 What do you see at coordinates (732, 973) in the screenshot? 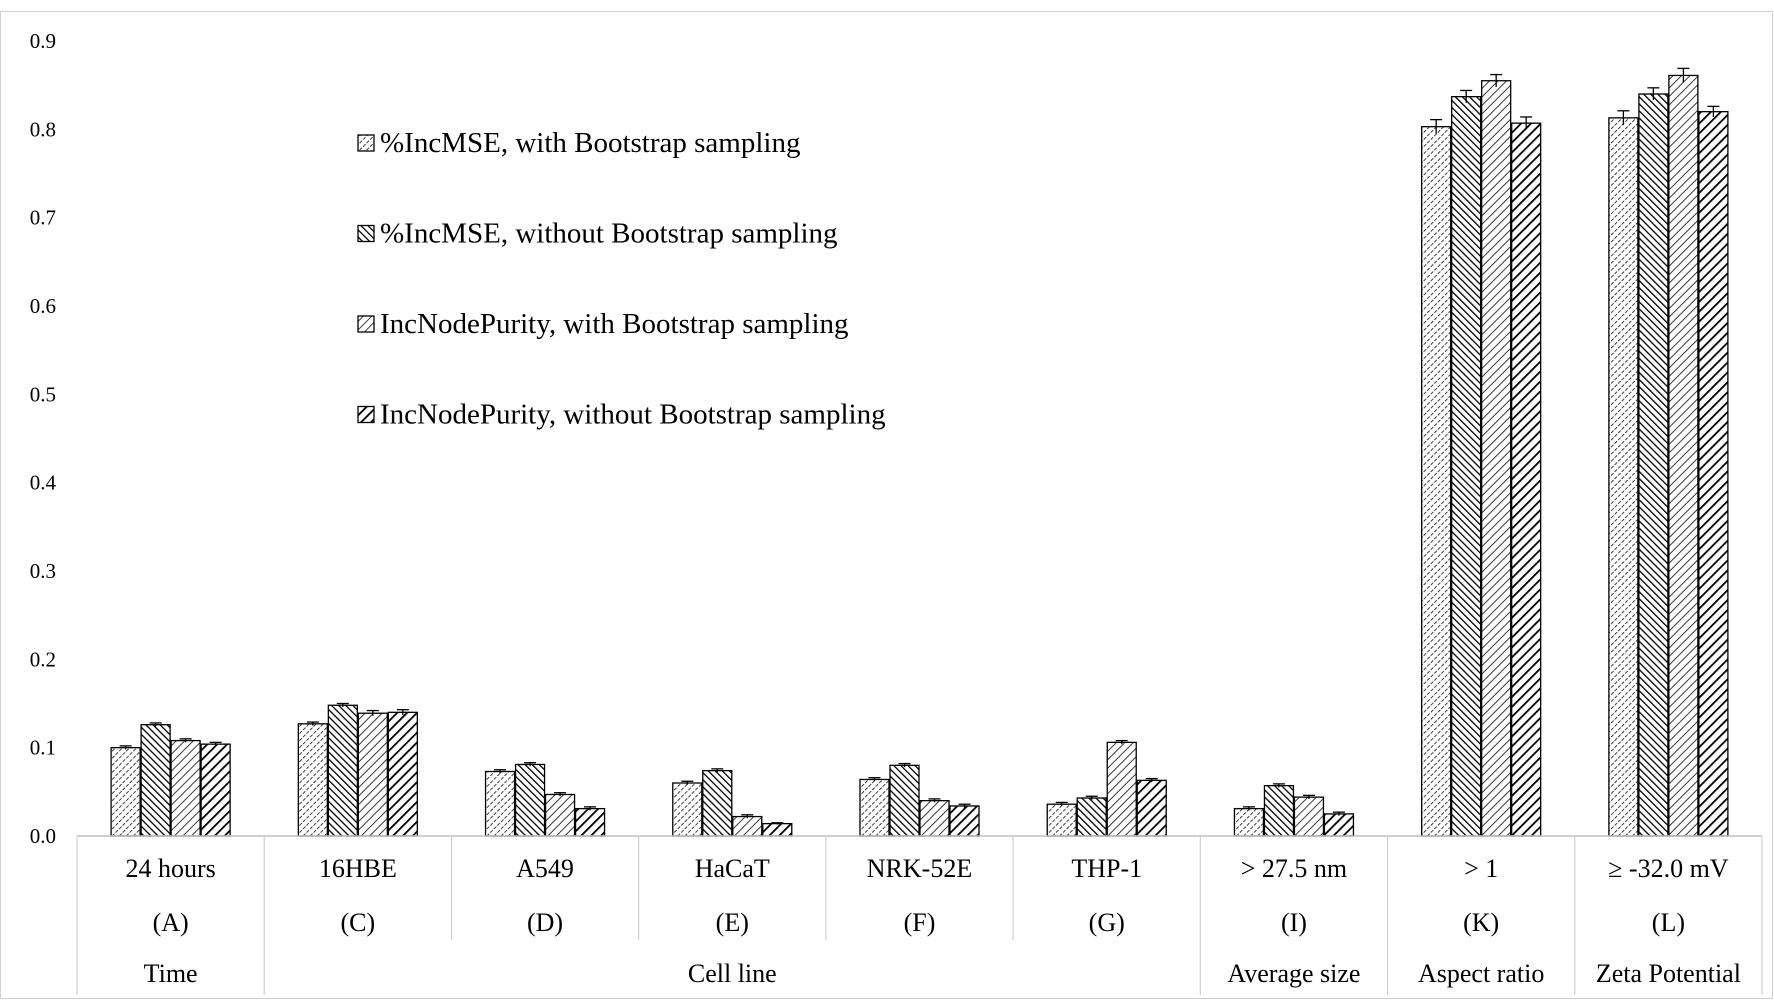
I see `group-label: Cell line` at bounding box center [732, 973].